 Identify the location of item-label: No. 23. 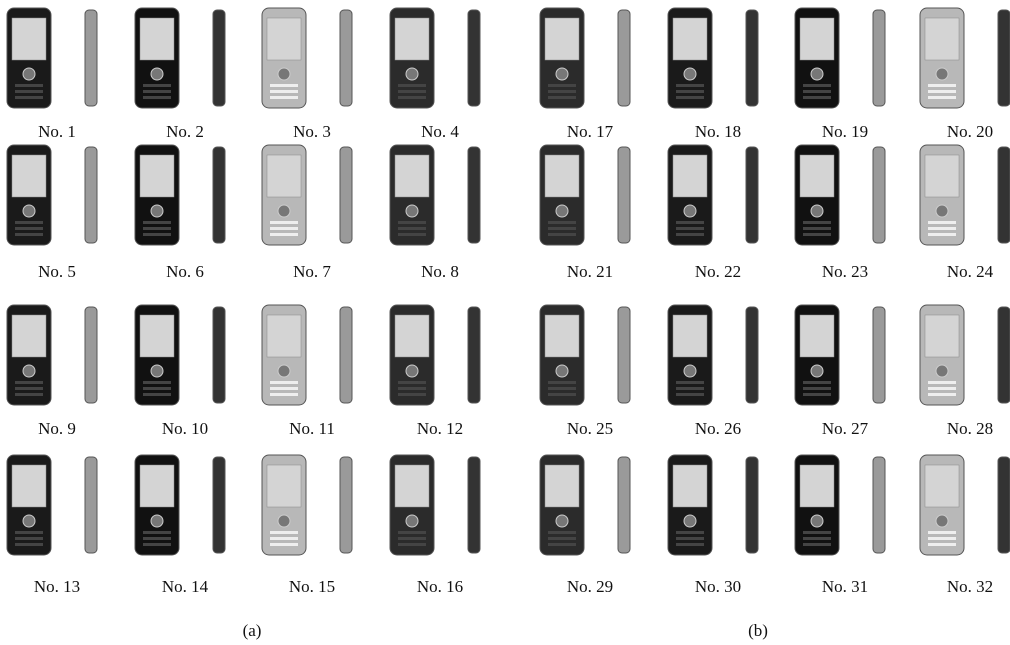
(845, 271).